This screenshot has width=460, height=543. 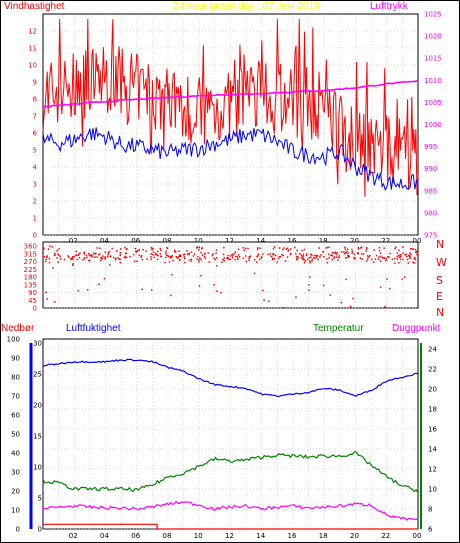 What do you see at coordinates (323, 241) in the screenshot?
I see `x-tick-label: 18` at bounding box center [323, 241].